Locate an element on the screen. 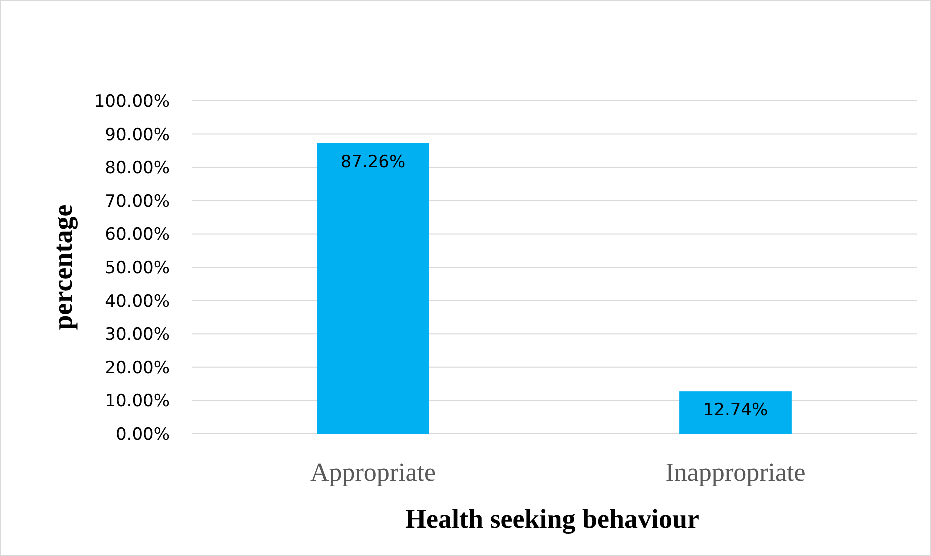  y-tick-label: 20.00% is located at coordinates (137, 368).